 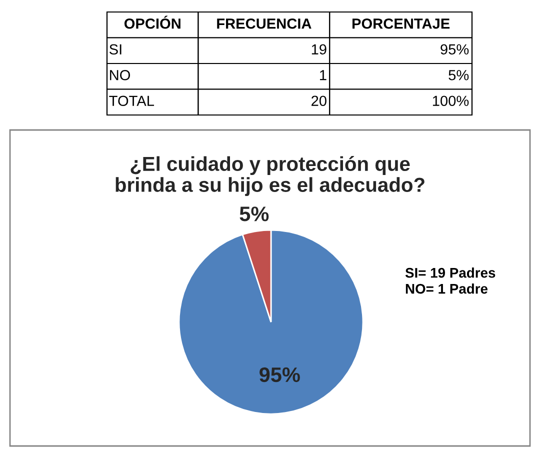 I want to click on text: PORCENTAJE, so click(x=401, y=23).